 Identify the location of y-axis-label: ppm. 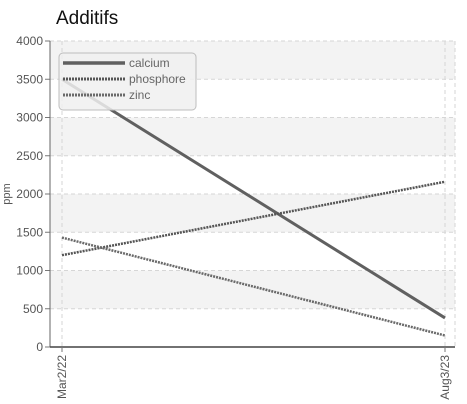
(7, 193).